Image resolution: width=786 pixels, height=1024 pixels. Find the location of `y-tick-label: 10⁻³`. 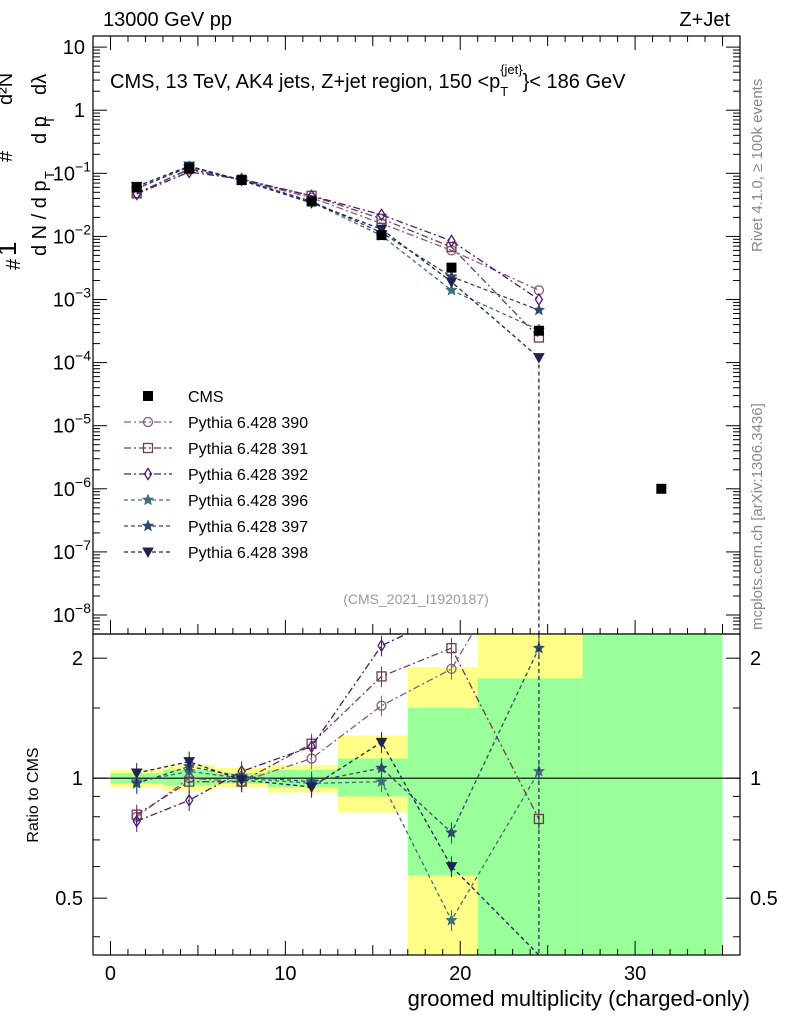

y-tick-label: 10⁻³ is located at coordinates (72, 298).